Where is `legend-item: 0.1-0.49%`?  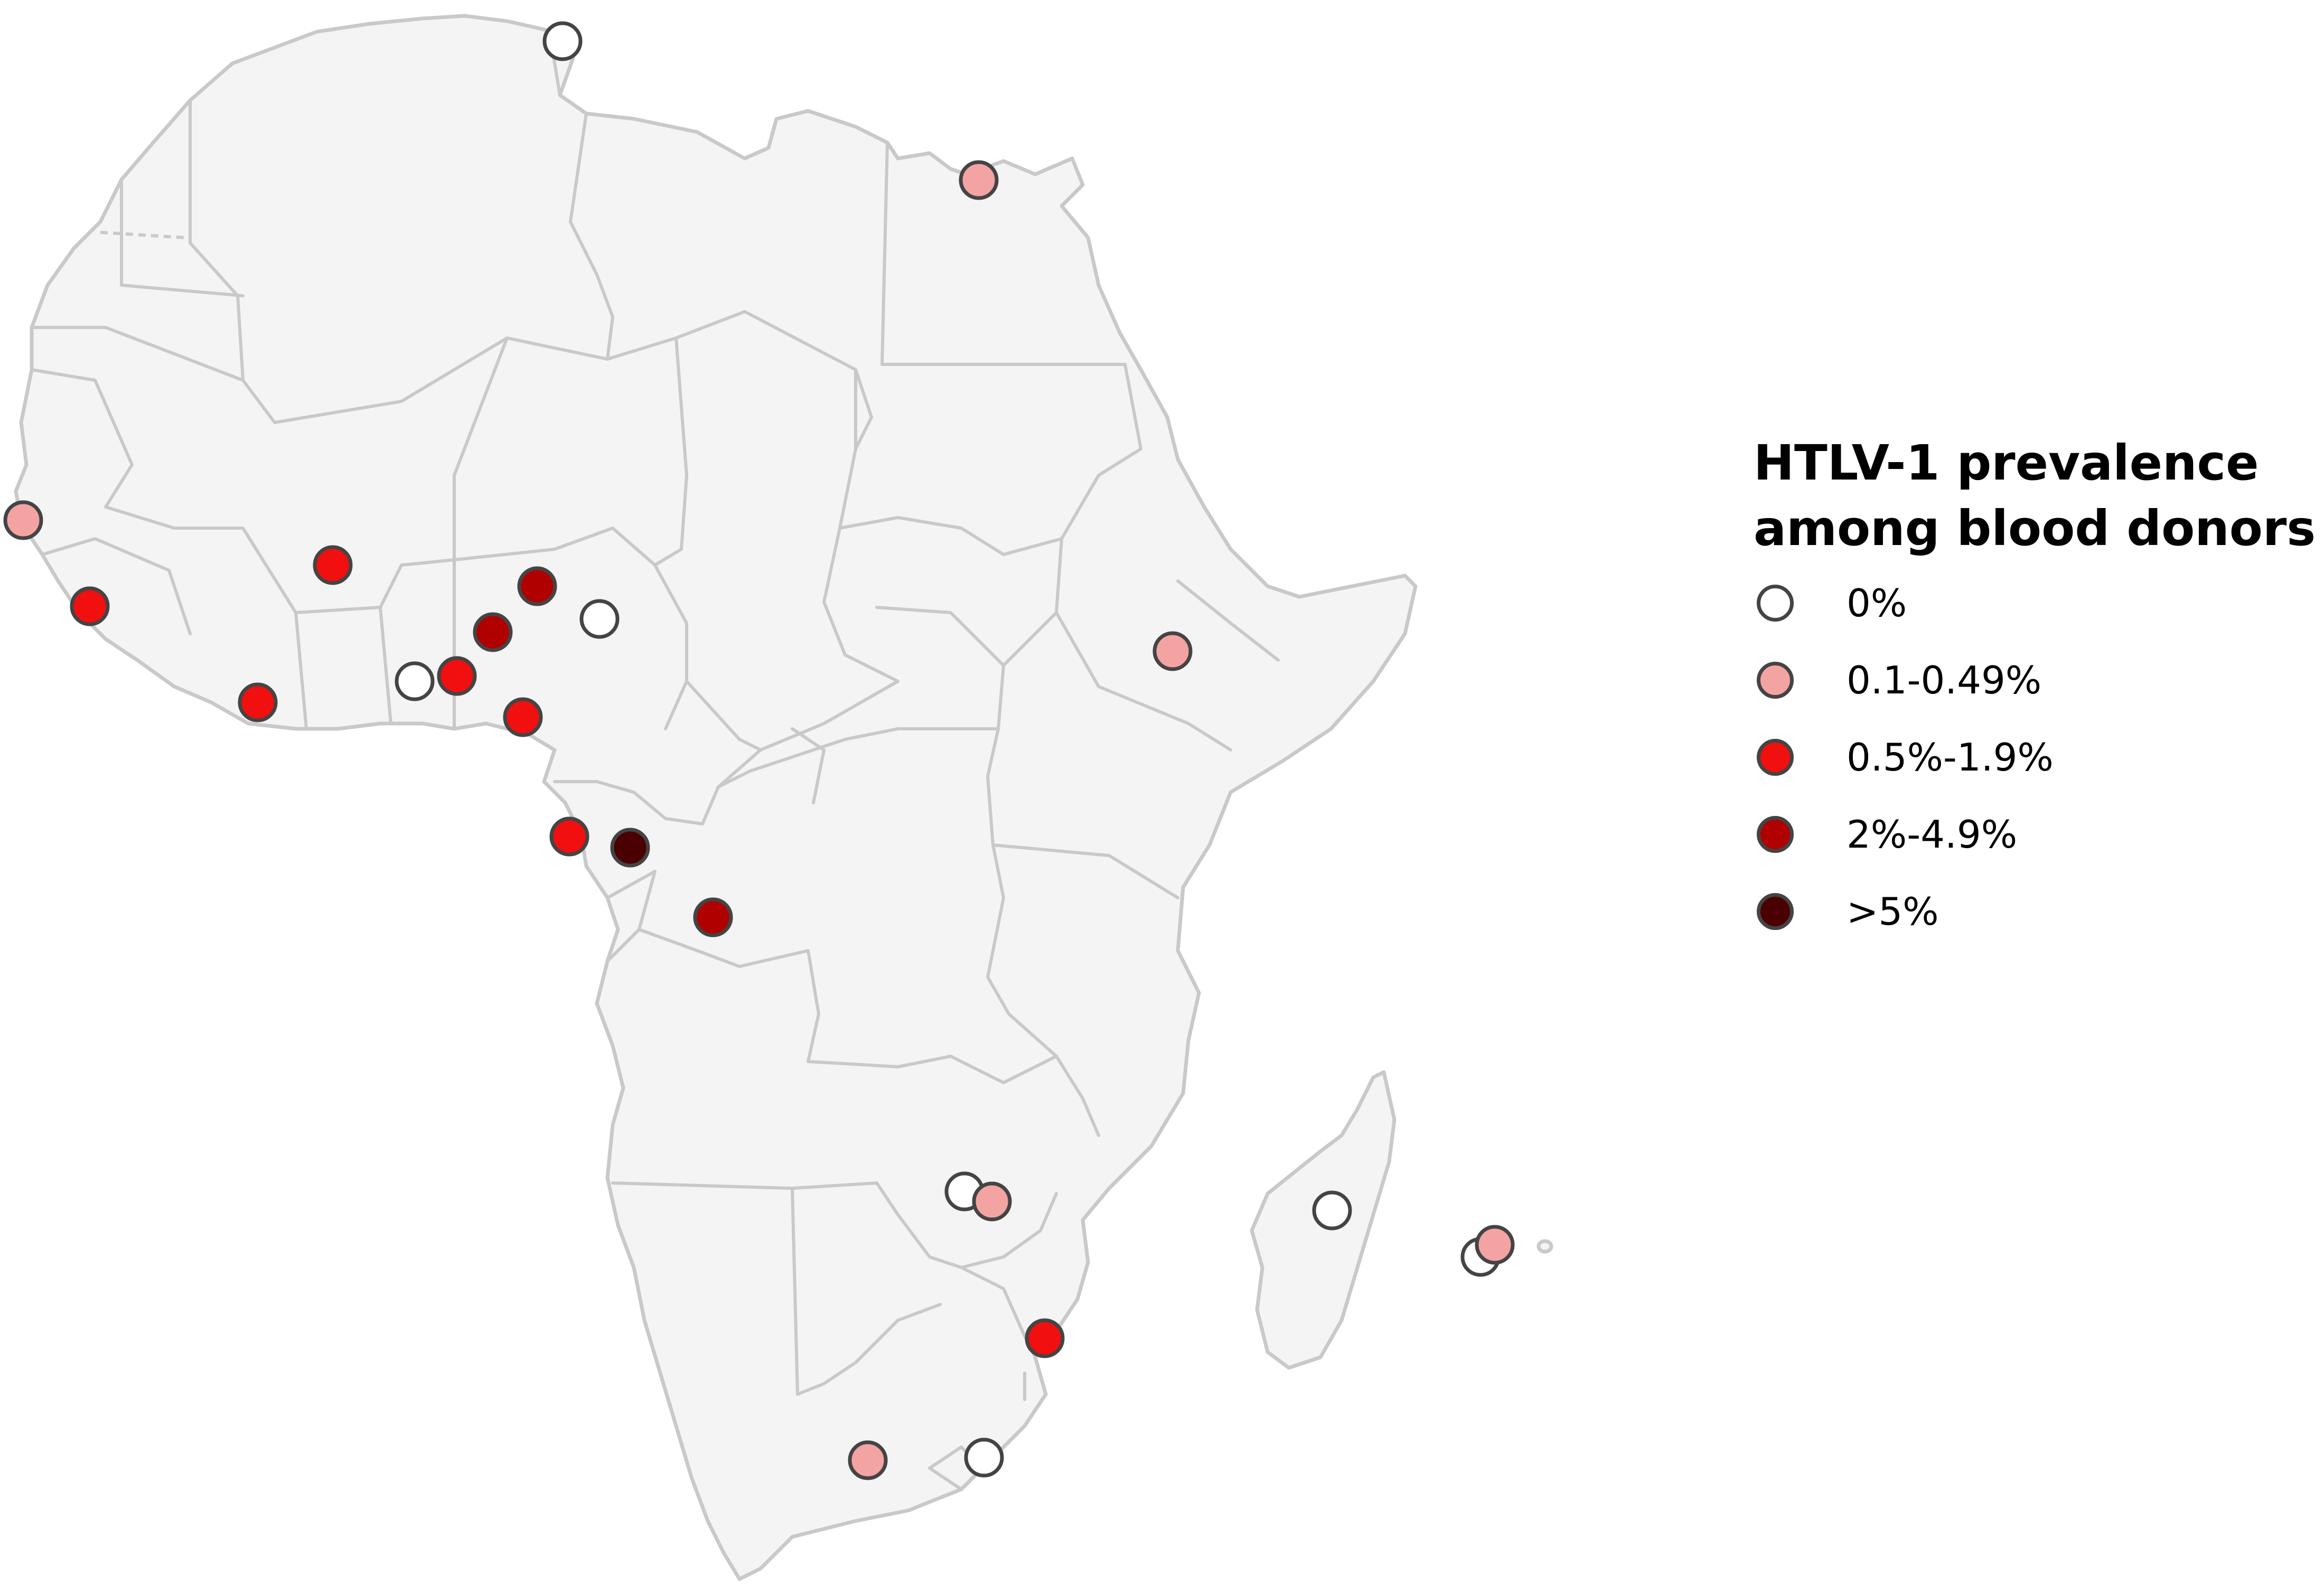
legend-item: 0.1-0.49% is located at coordinates (2039, 684).